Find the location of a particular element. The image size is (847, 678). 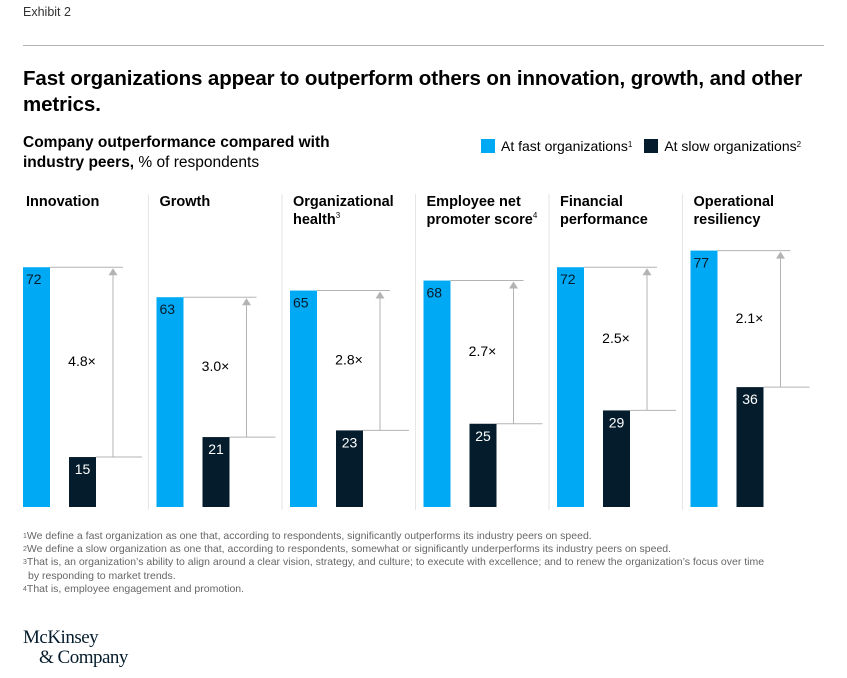

multiplier-label: 2.5× is located at coordinates (616, 338).